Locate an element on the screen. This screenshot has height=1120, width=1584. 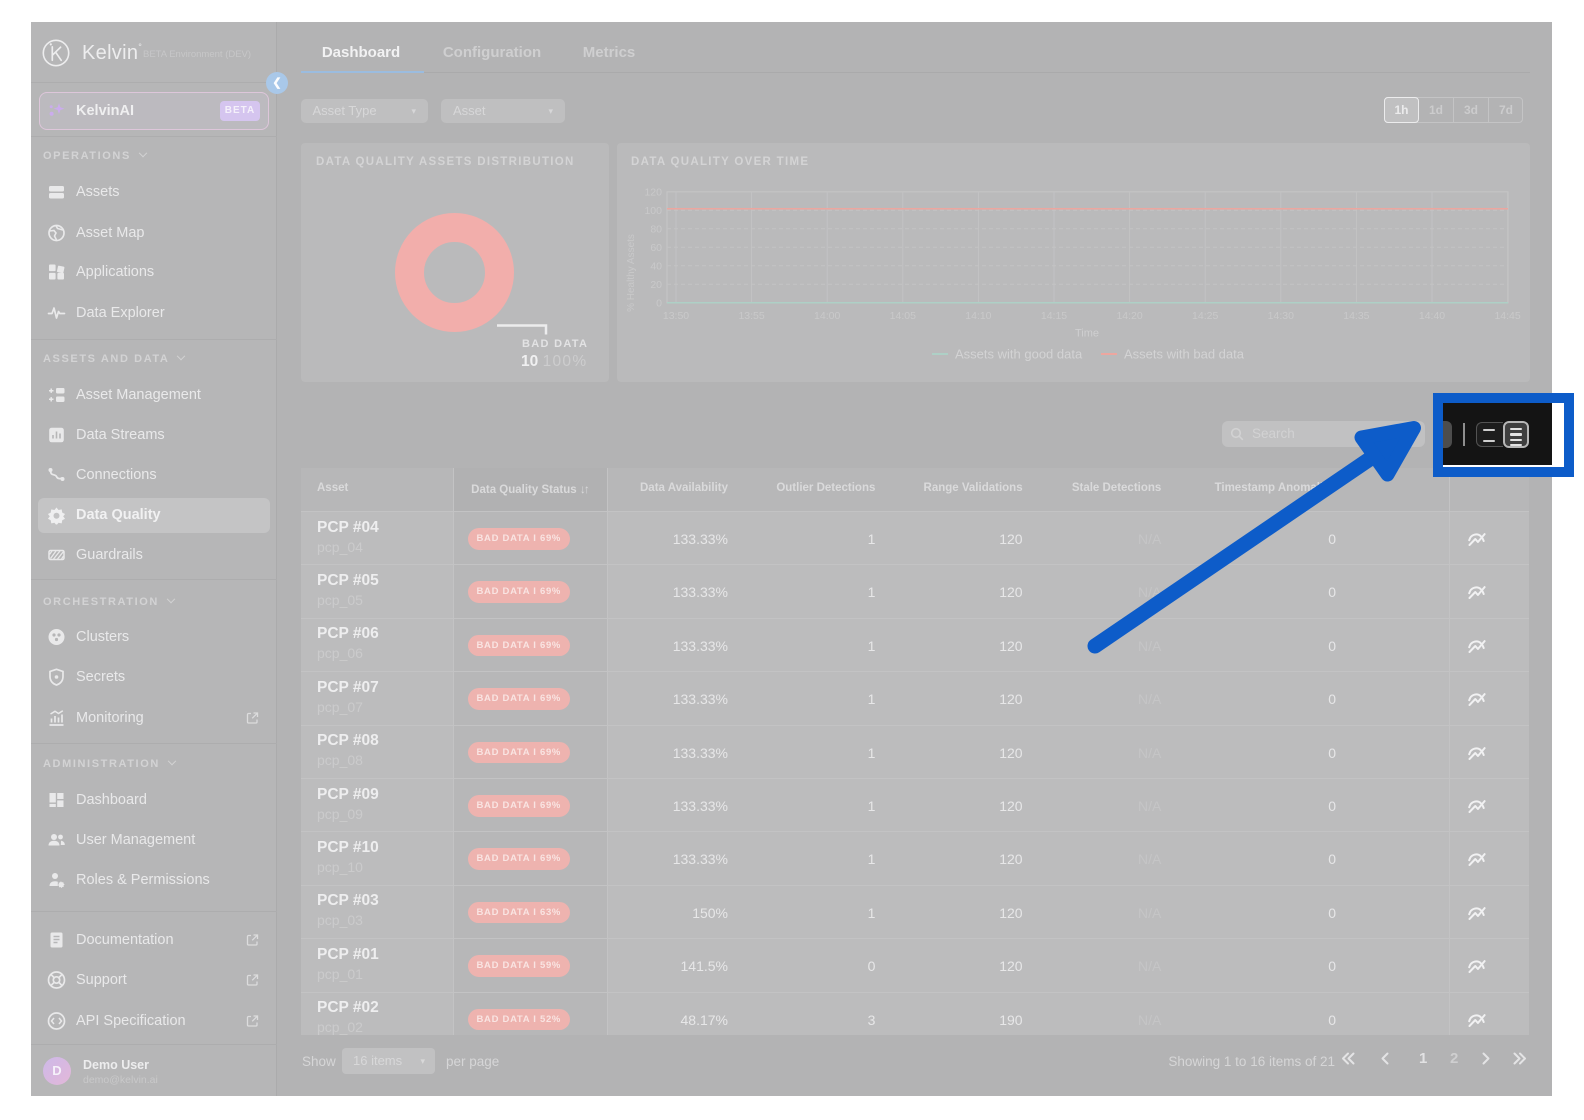
svg-text: 14:35 is located at coordinates (1356, 316).